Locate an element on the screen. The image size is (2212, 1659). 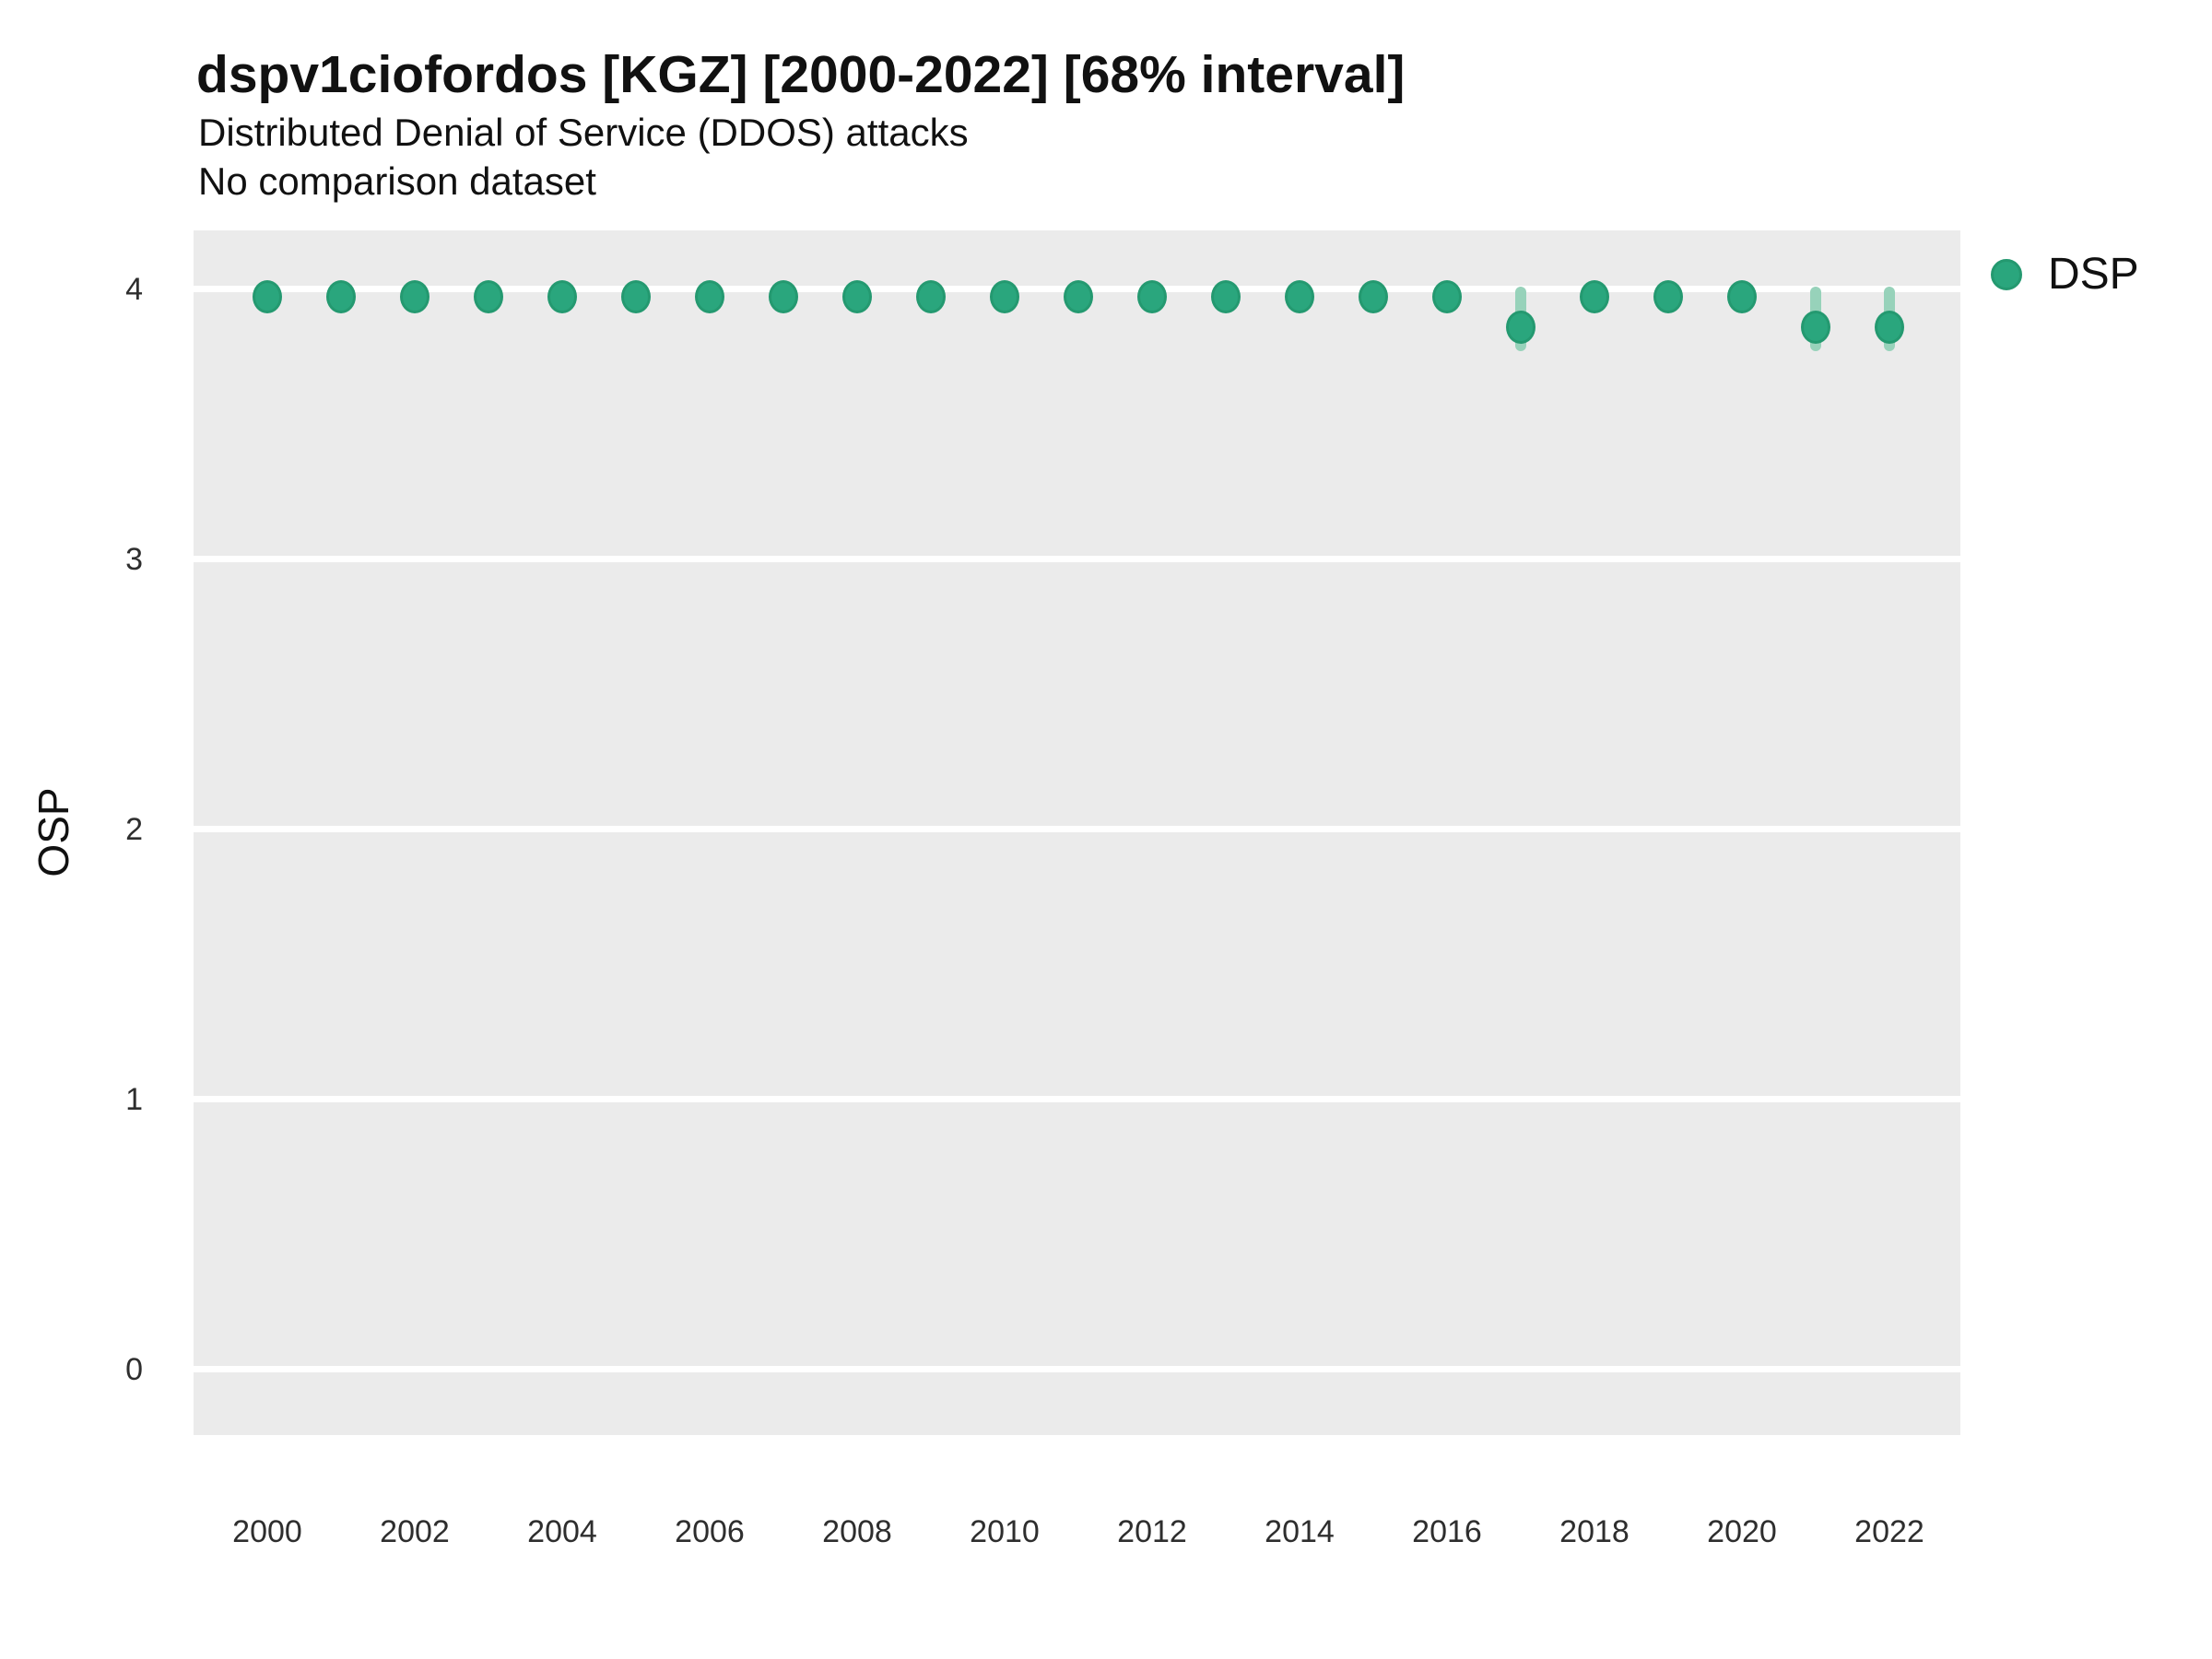
x-tick-label-2020: 2020 is located at coordinates (1742, 1531).